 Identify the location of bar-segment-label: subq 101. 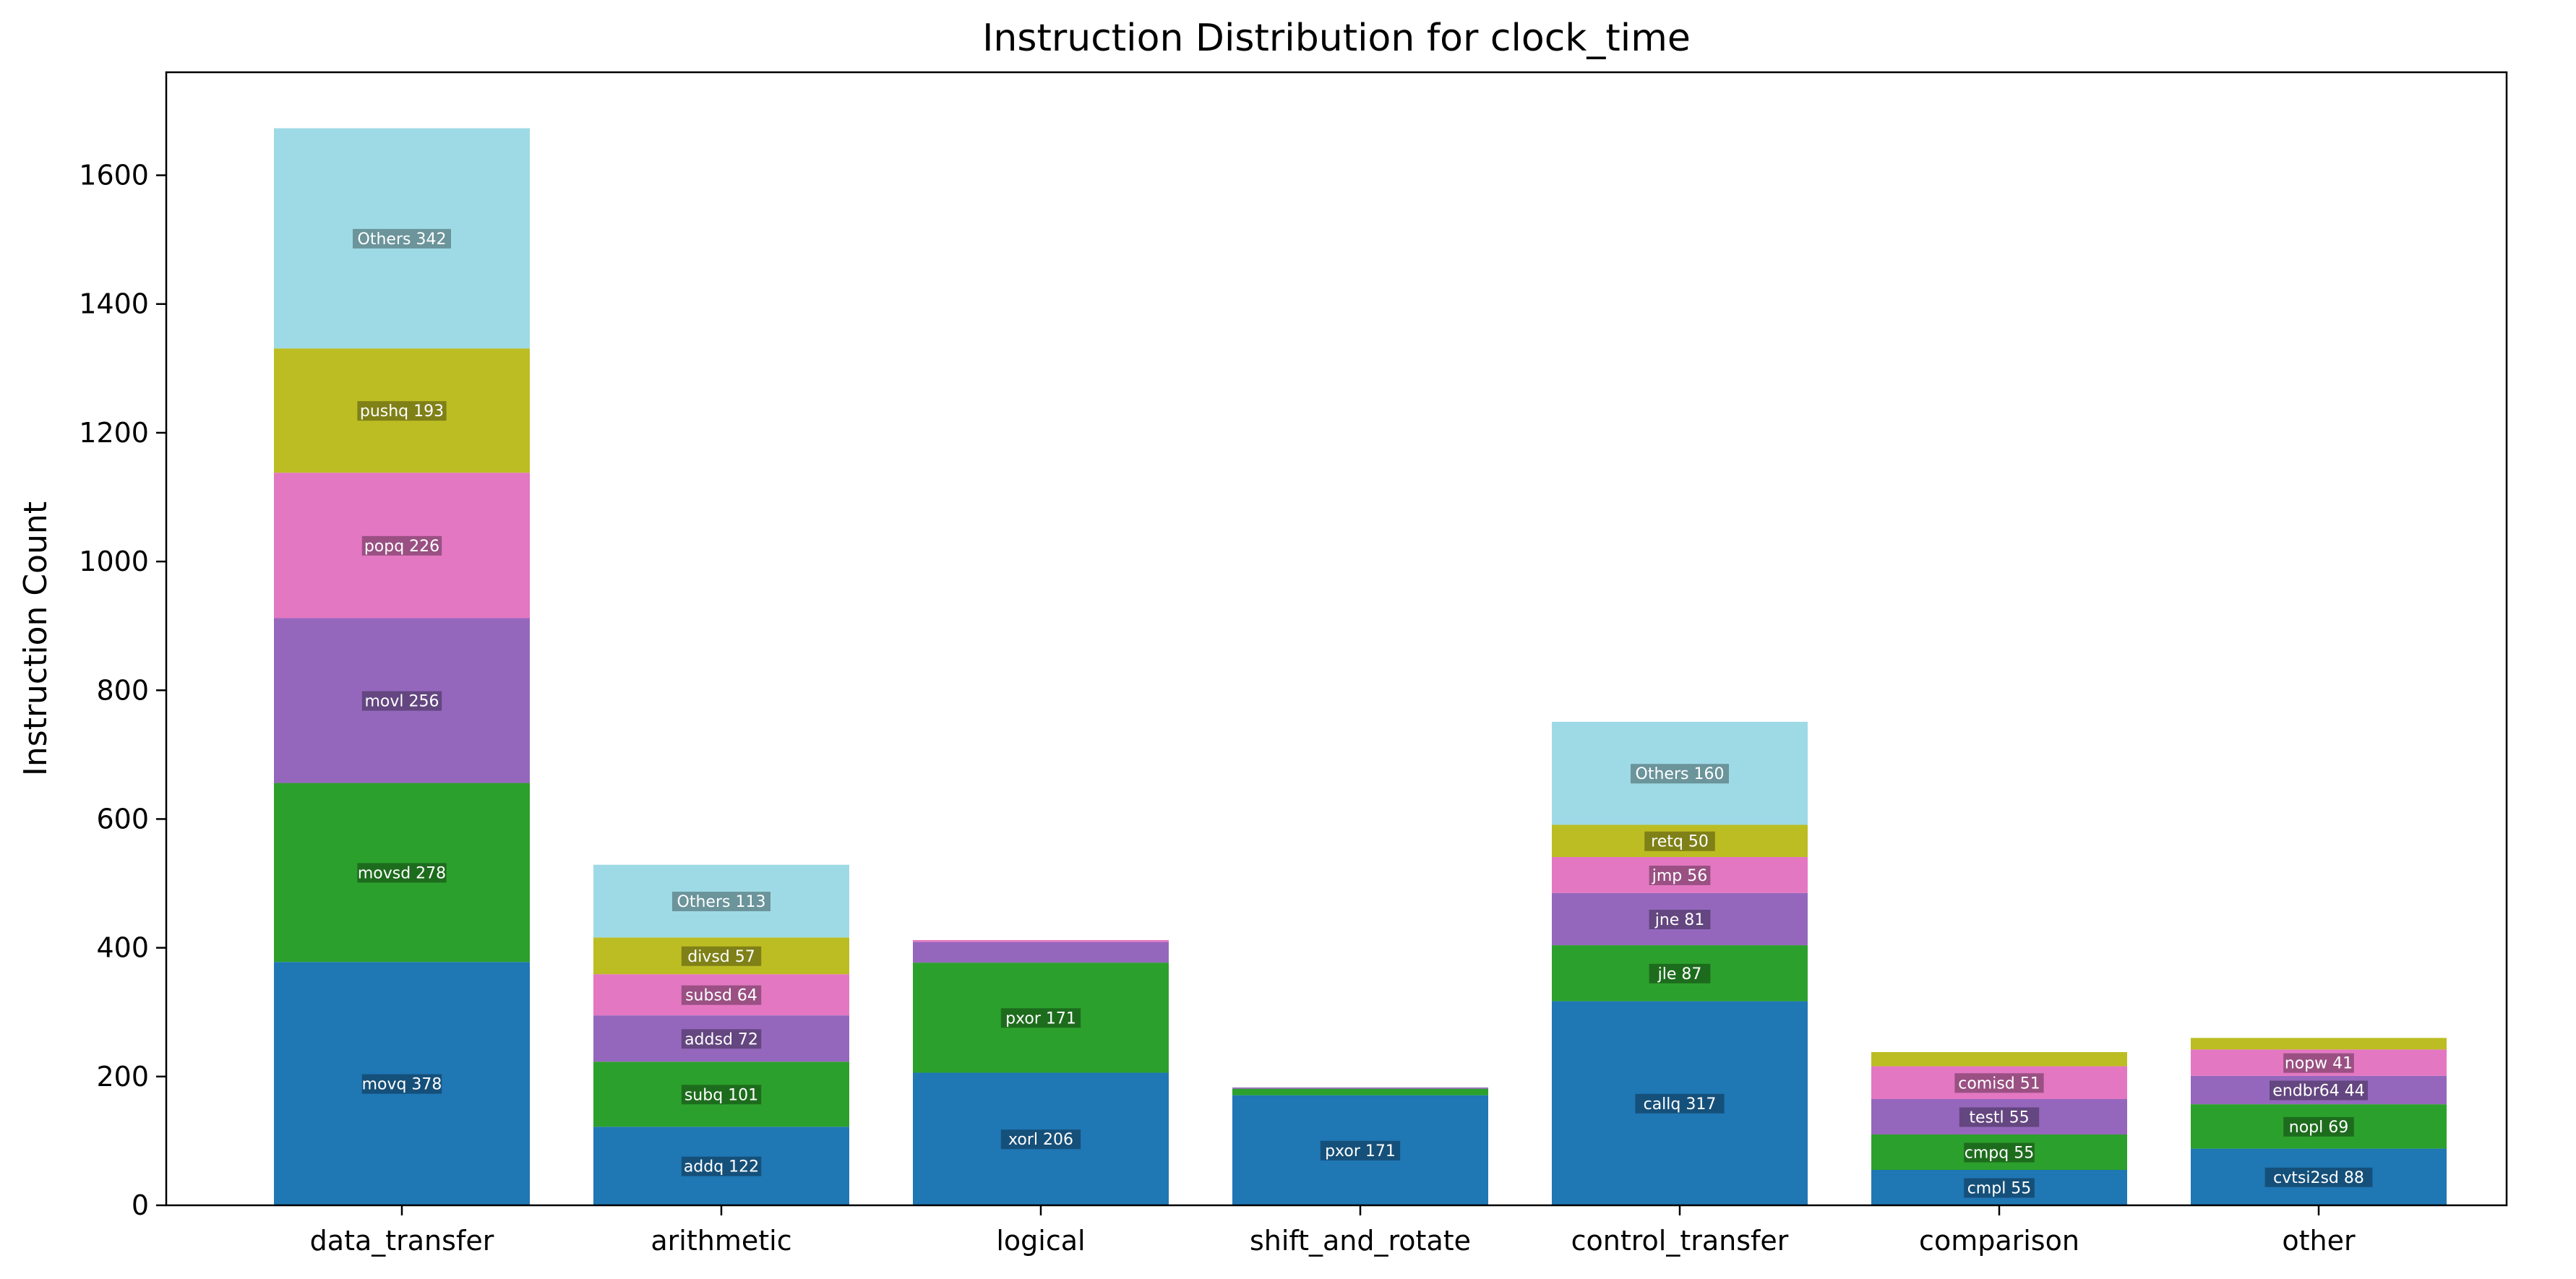
(721, 1095).